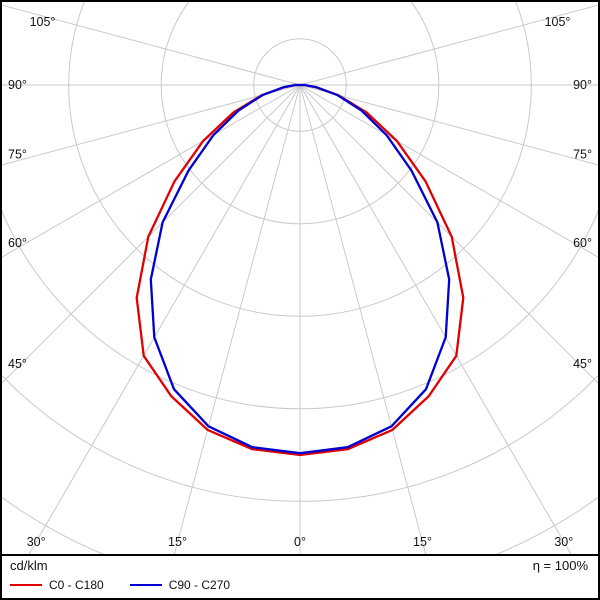 This screenshot has height=600, width=600. What do you see at coordinates (145, 585) in the screenshot?
I see `c90-c270-line-swatch` at bounding box center [145, 585].